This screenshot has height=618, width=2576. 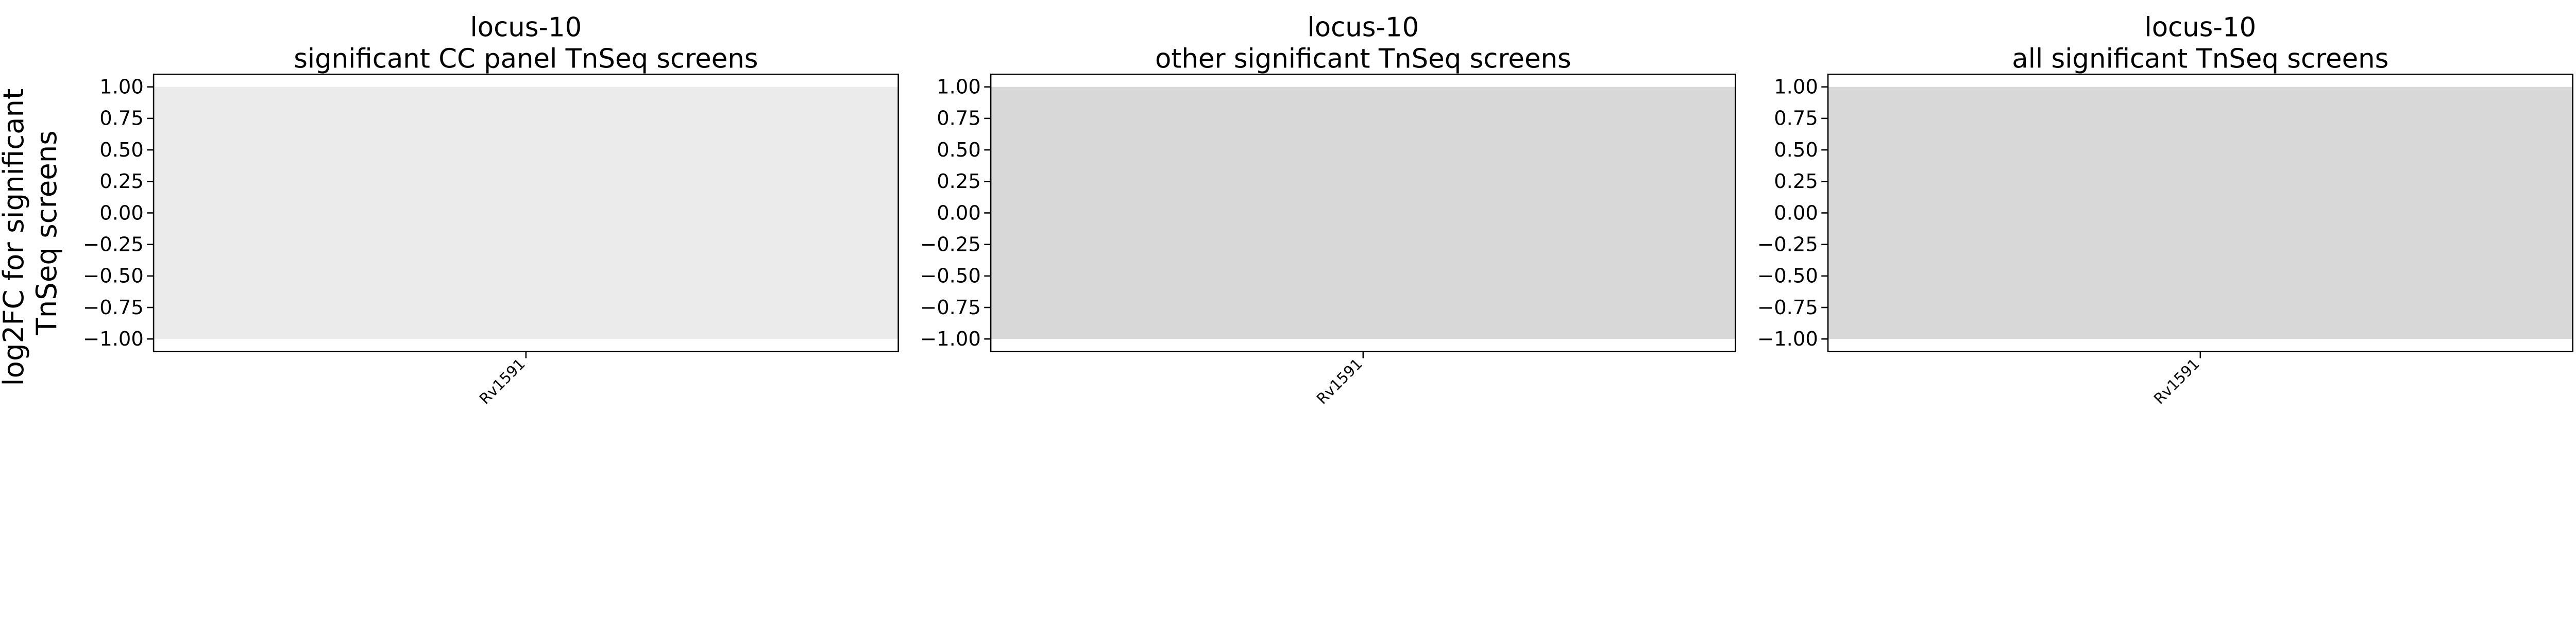 What do you see at coordinates (2200, 58) in the screenshot?
I see `panel-title-line2: all significant TnSeq screens` at bounding box center [2200, 58].